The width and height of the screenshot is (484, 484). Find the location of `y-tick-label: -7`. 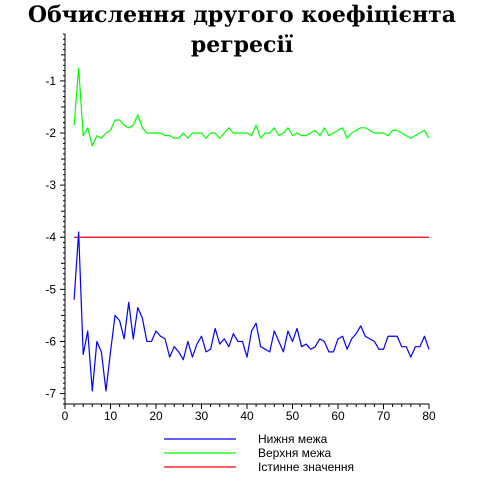

y-tick-label: -7 is located at coordinates (50, 394).